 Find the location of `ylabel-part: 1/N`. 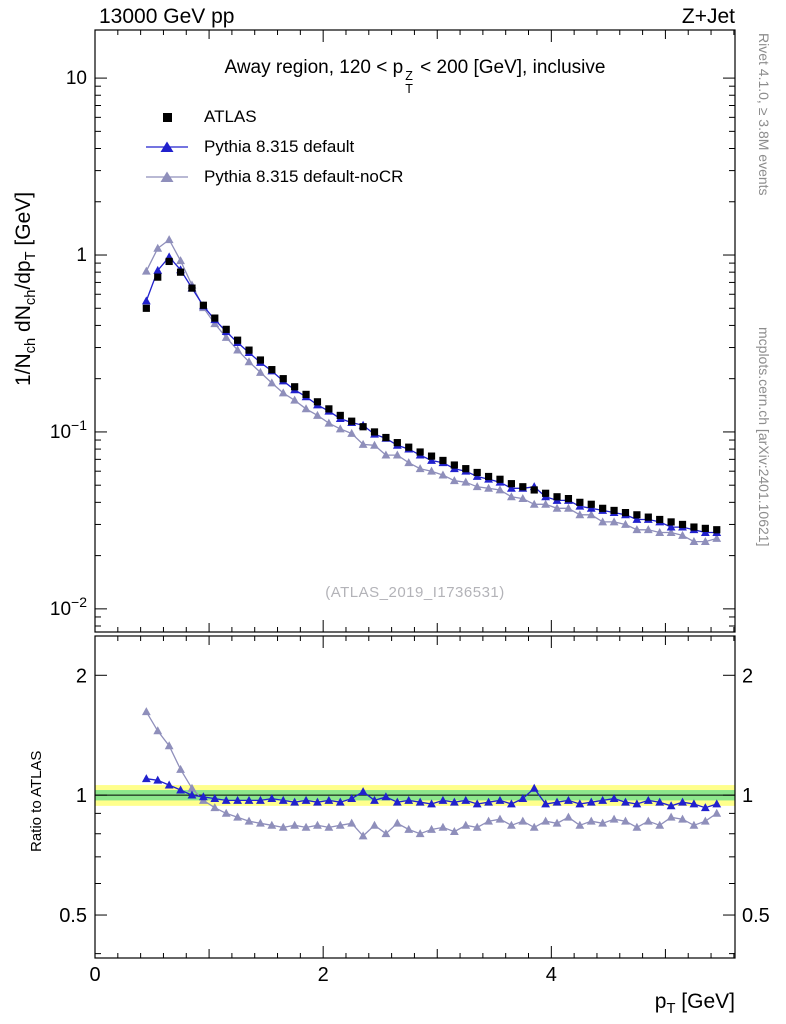

ylabel-part: 1/N is located at coordinates (23, 369).